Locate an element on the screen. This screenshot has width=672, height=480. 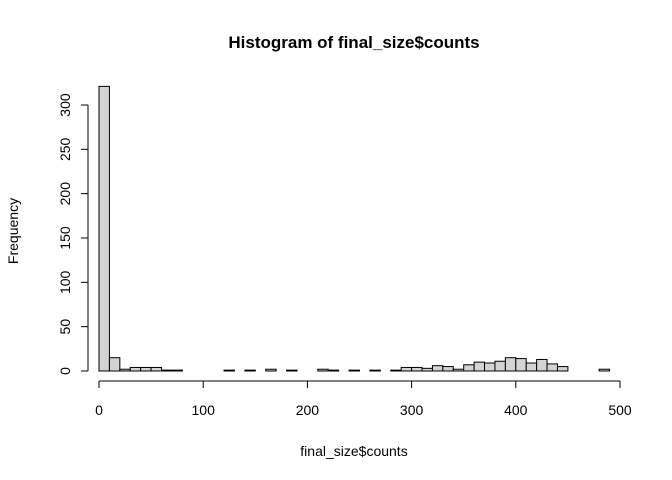
x-axis-label: final_size$counts is located at coordinates (353, 451).